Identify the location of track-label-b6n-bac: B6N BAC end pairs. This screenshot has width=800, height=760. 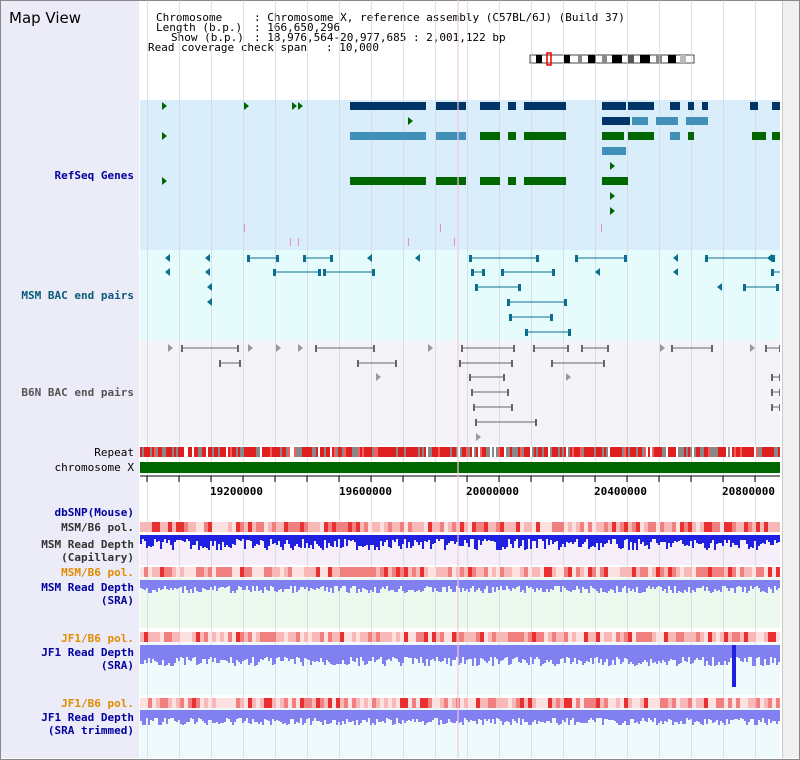
(77, 392).